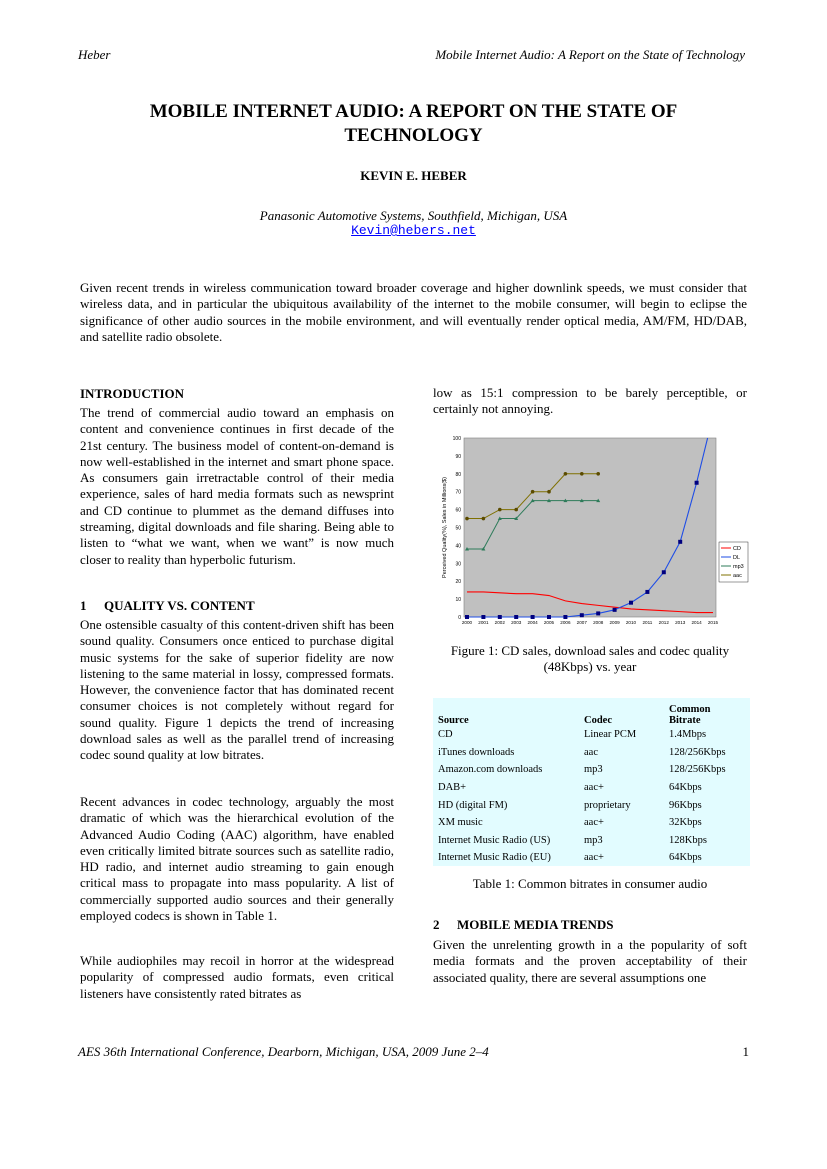  What do you see at coordinates (436, 924) in the screenshot?
I see `section2-number: 2` at bounding box center [436, 924].